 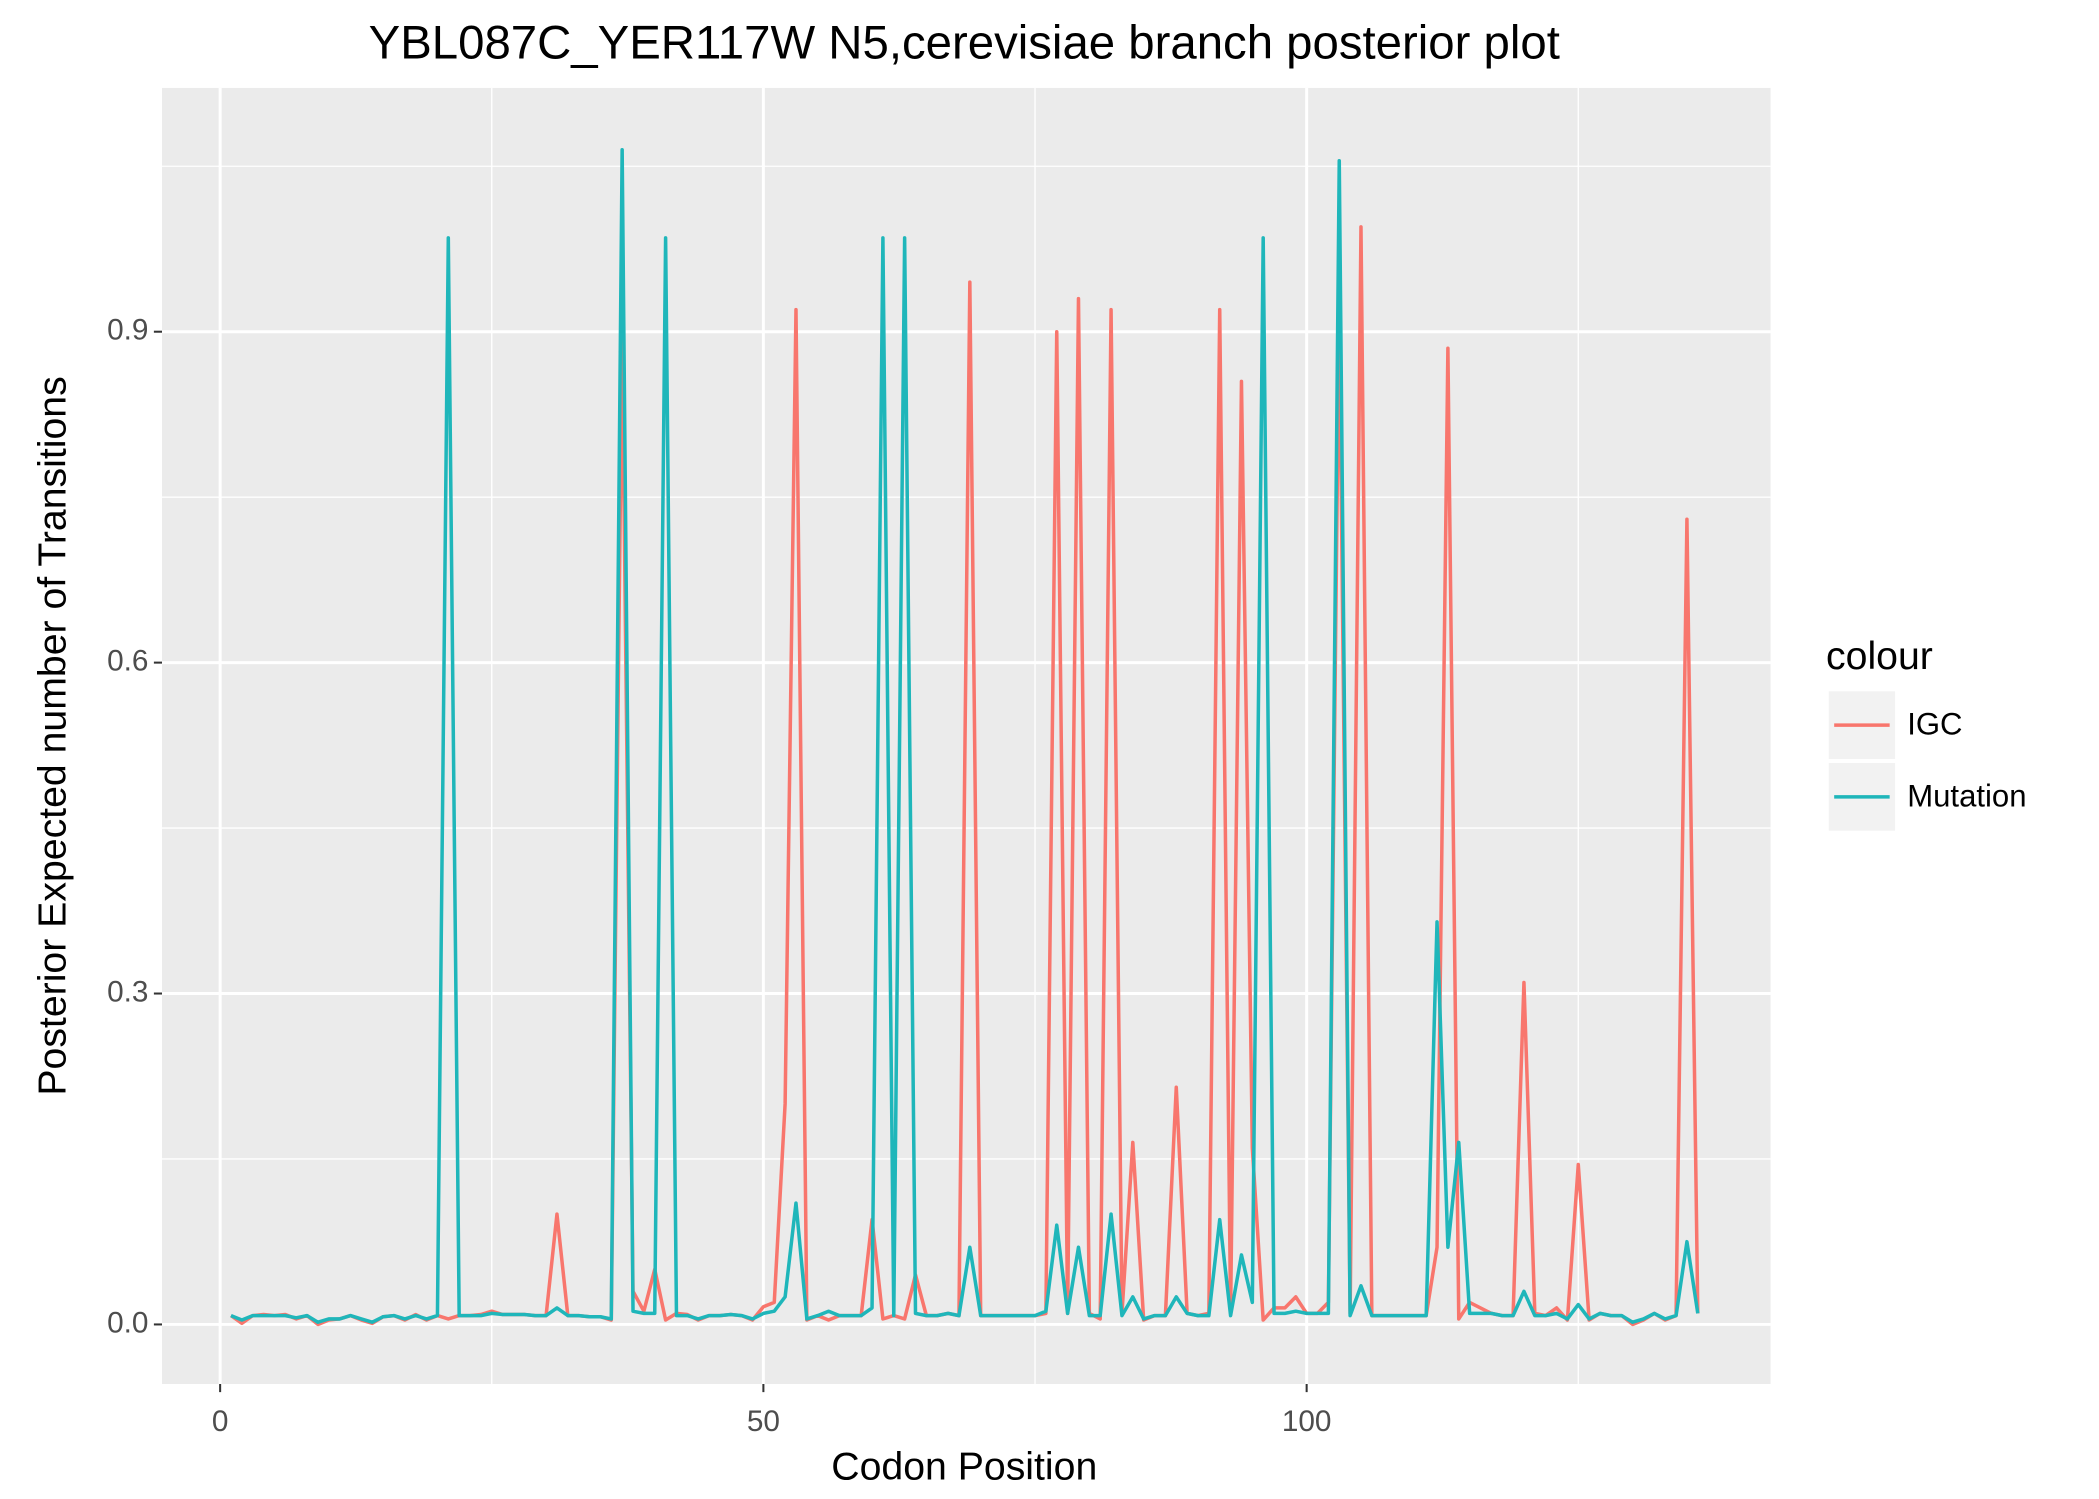 What do you see at coordinates (763, 1421) in the screenshot?
I see `x-tick-label: 50` at bounding box center [763, 1421].